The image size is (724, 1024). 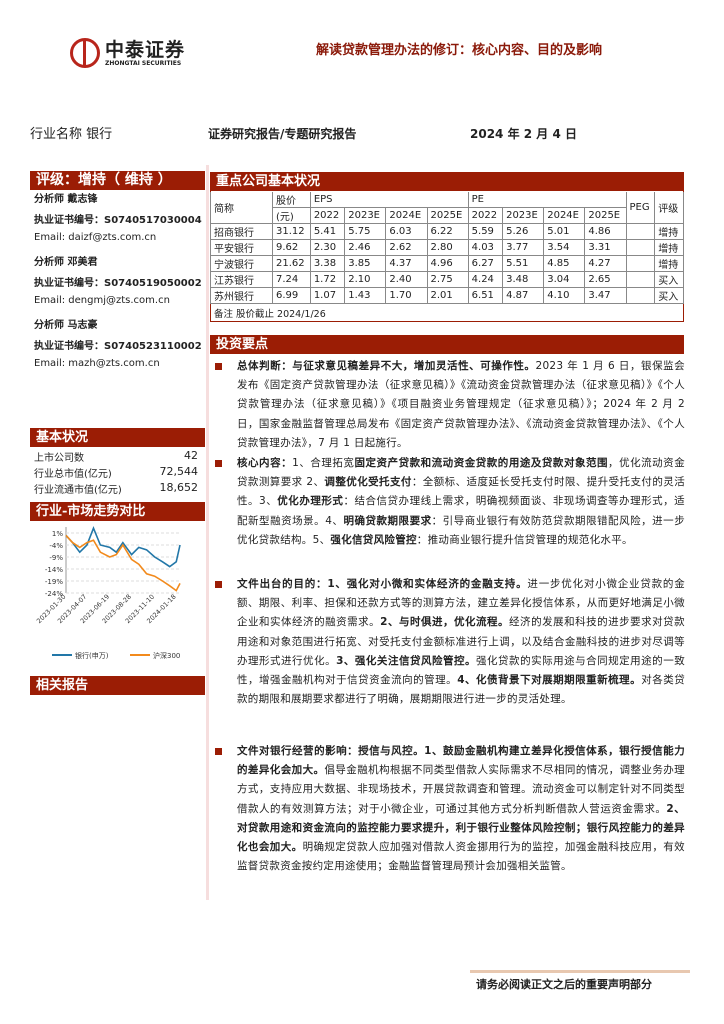 What do you see at coordinates (382, 584) in the screenshot?
I see `bold-segment: 文件出台的目的：1、强化对小微和实体经济的金融支持。` at bounding box center [382, 584].